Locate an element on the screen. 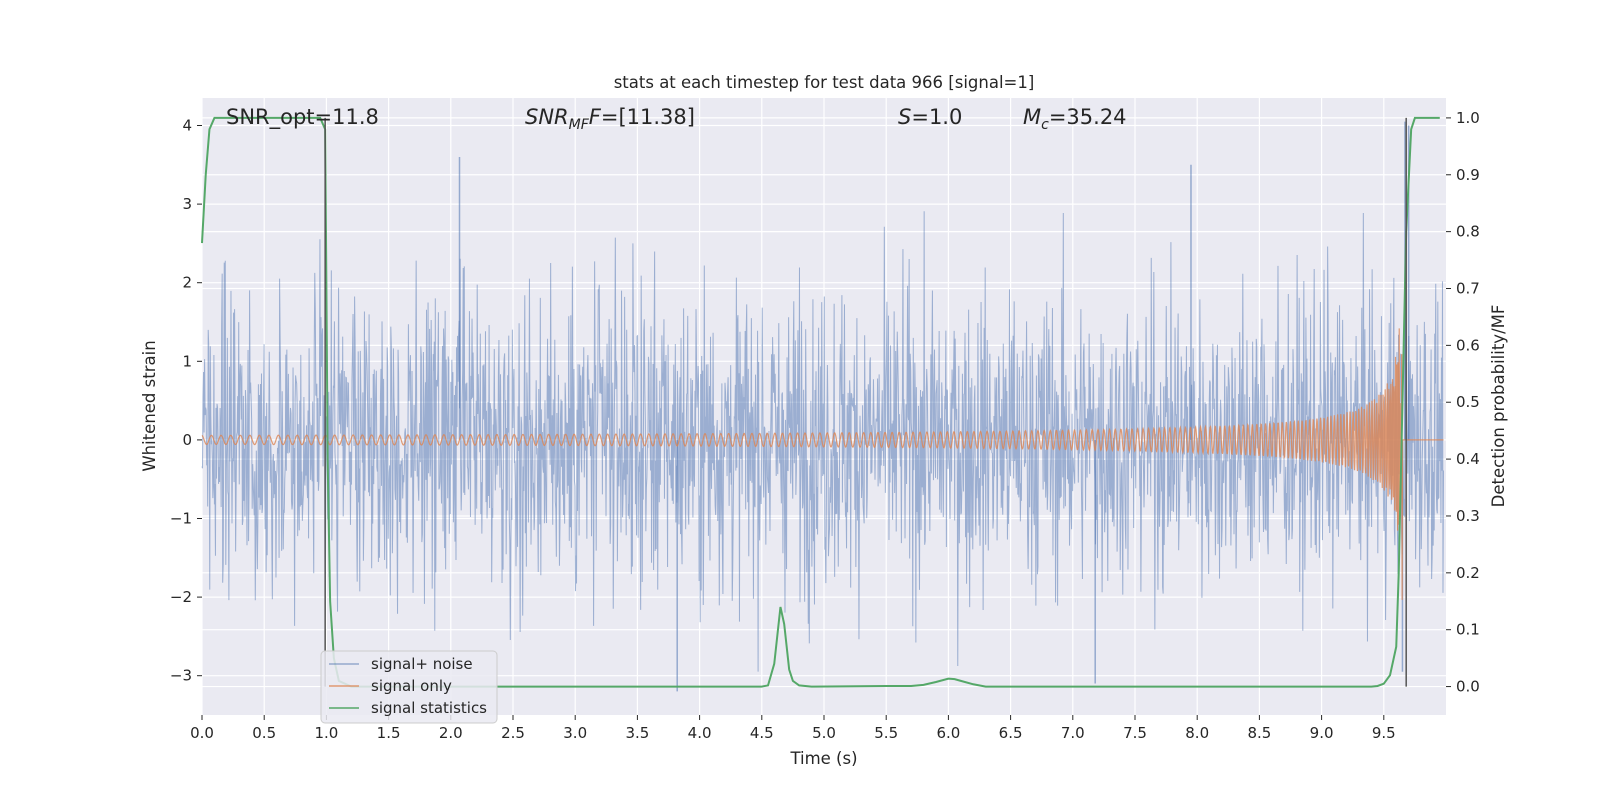 This screenshot has height=804, width=1600. mc-subscript: c is located at coordinates (1045, 125).